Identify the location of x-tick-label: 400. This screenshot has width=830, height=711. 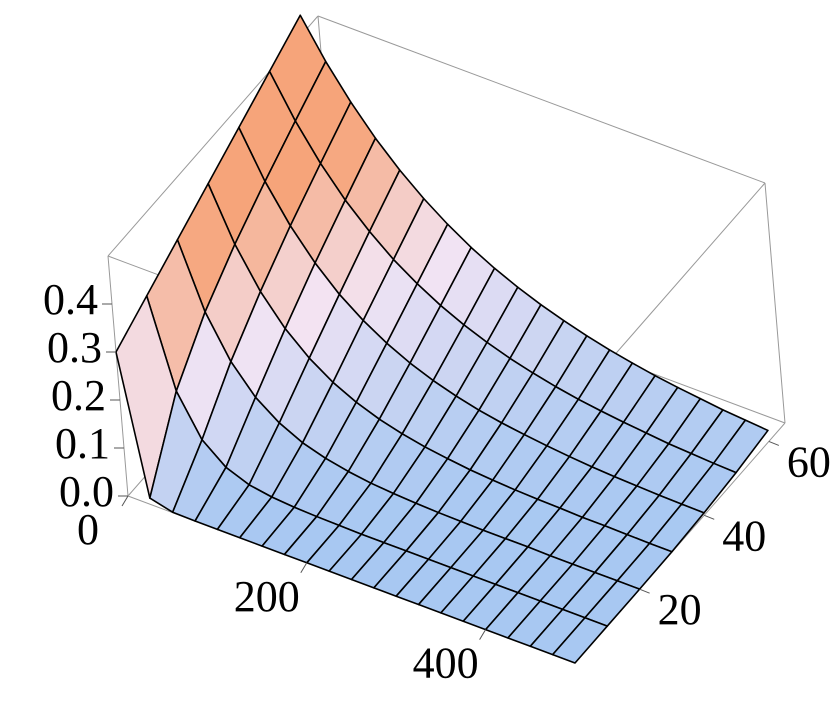
(446, 663).